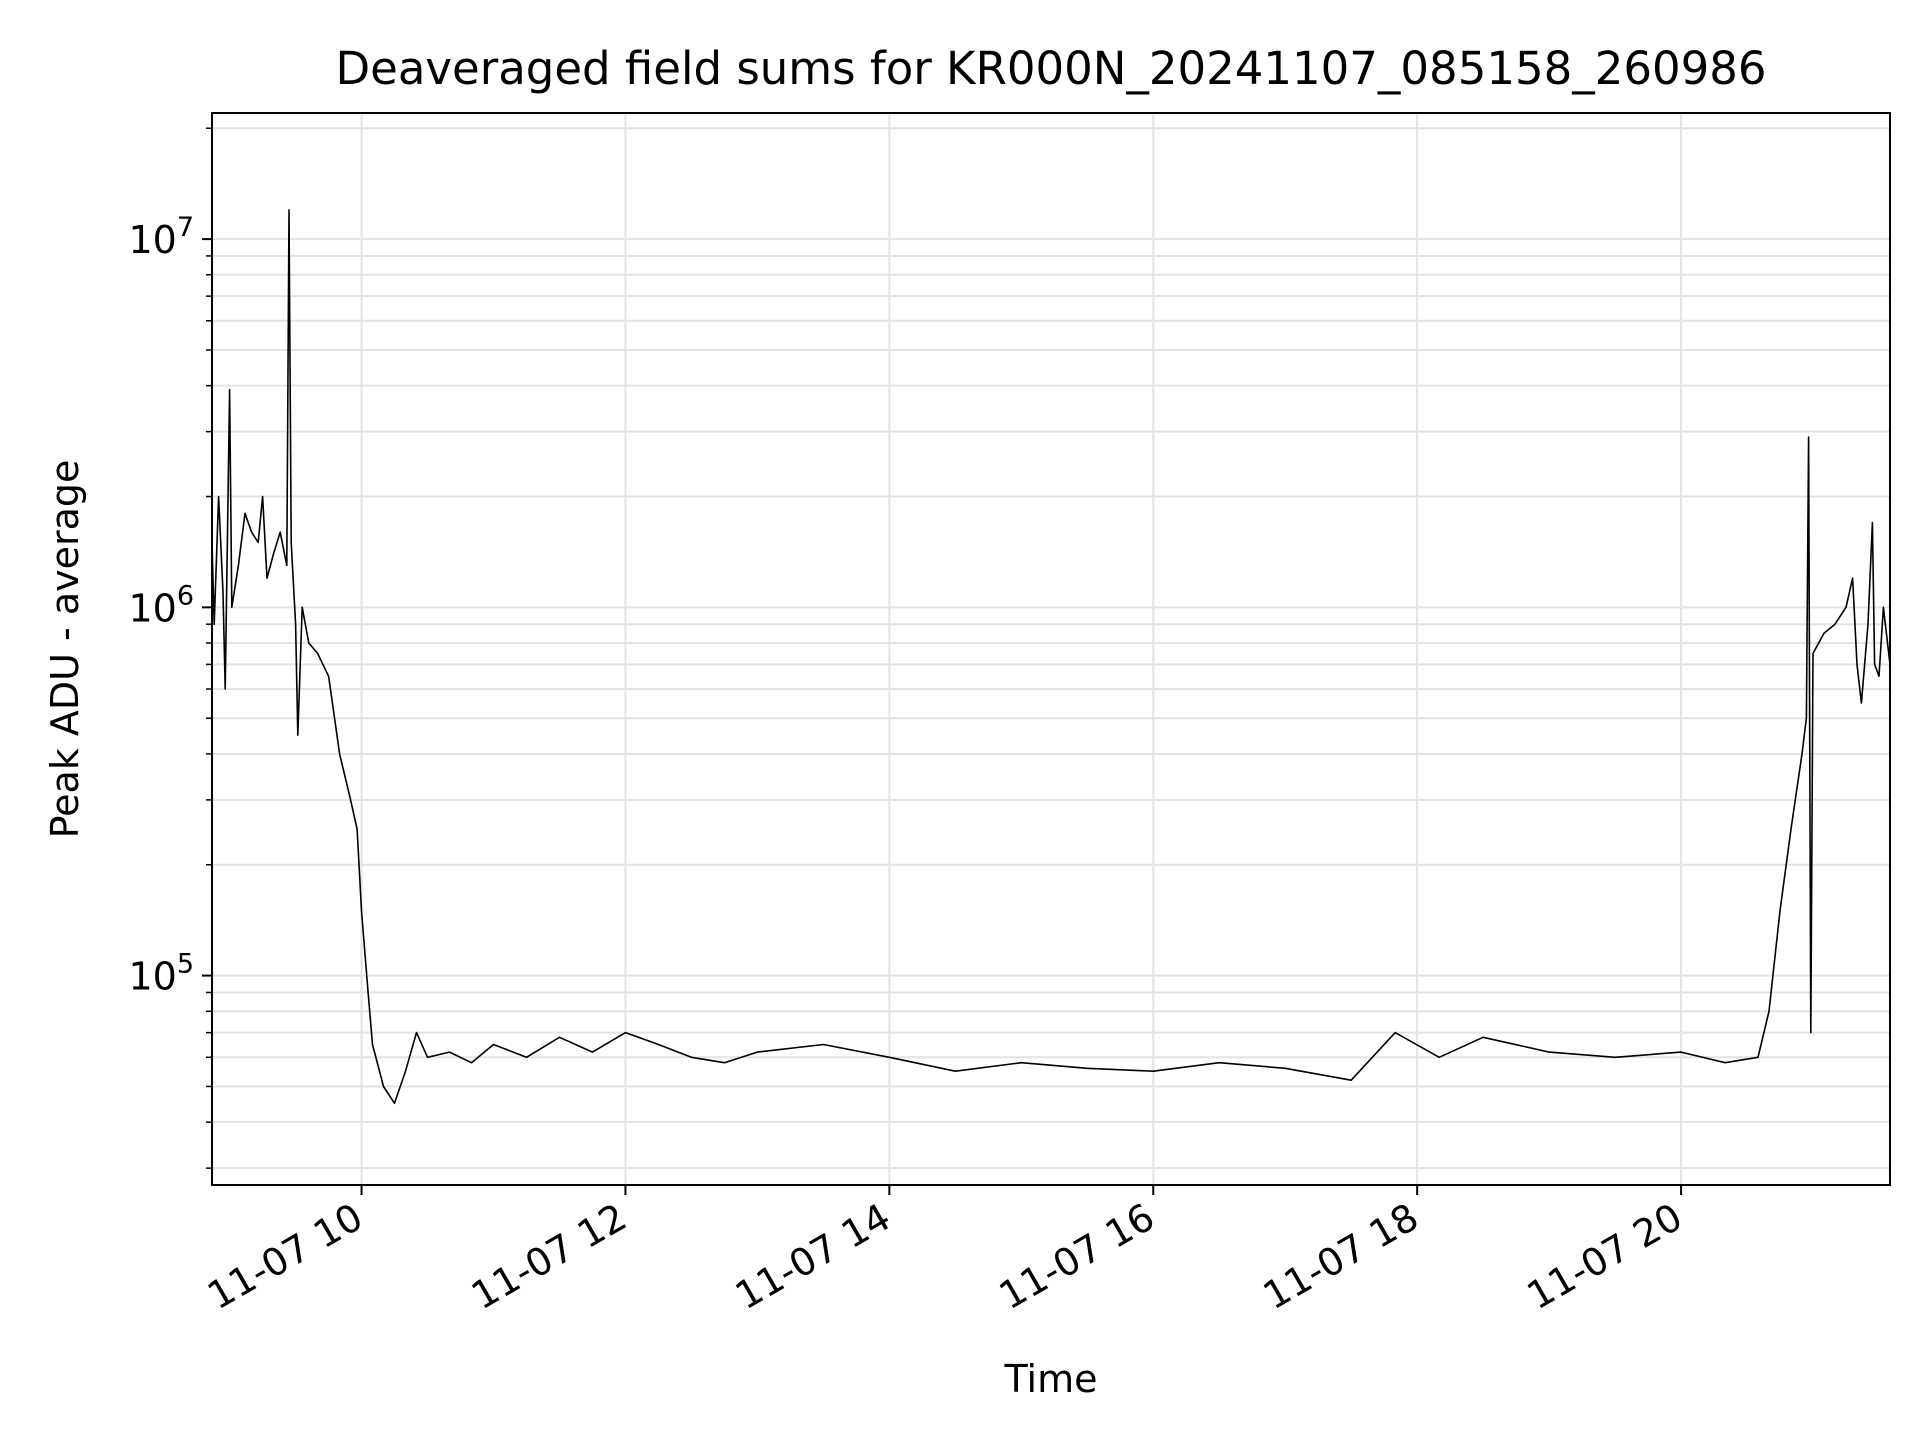 The height and width of the screenshot is (1440, 1920). What do you see at coordinates (1051, 1379) in the screenshot?
I see `x-axis-label: Time` at bounding box center [1051, 1379].